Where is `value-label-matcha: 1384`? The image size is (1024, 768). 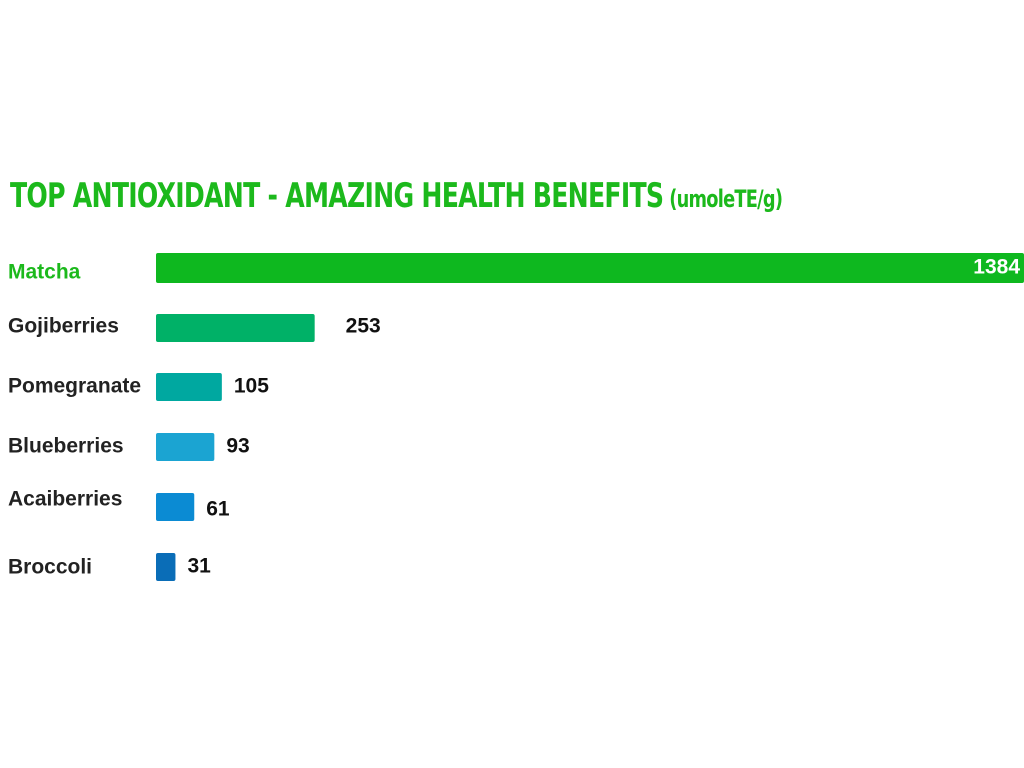
value-label-matcha: 1384 is located at coordinates (996, 267).